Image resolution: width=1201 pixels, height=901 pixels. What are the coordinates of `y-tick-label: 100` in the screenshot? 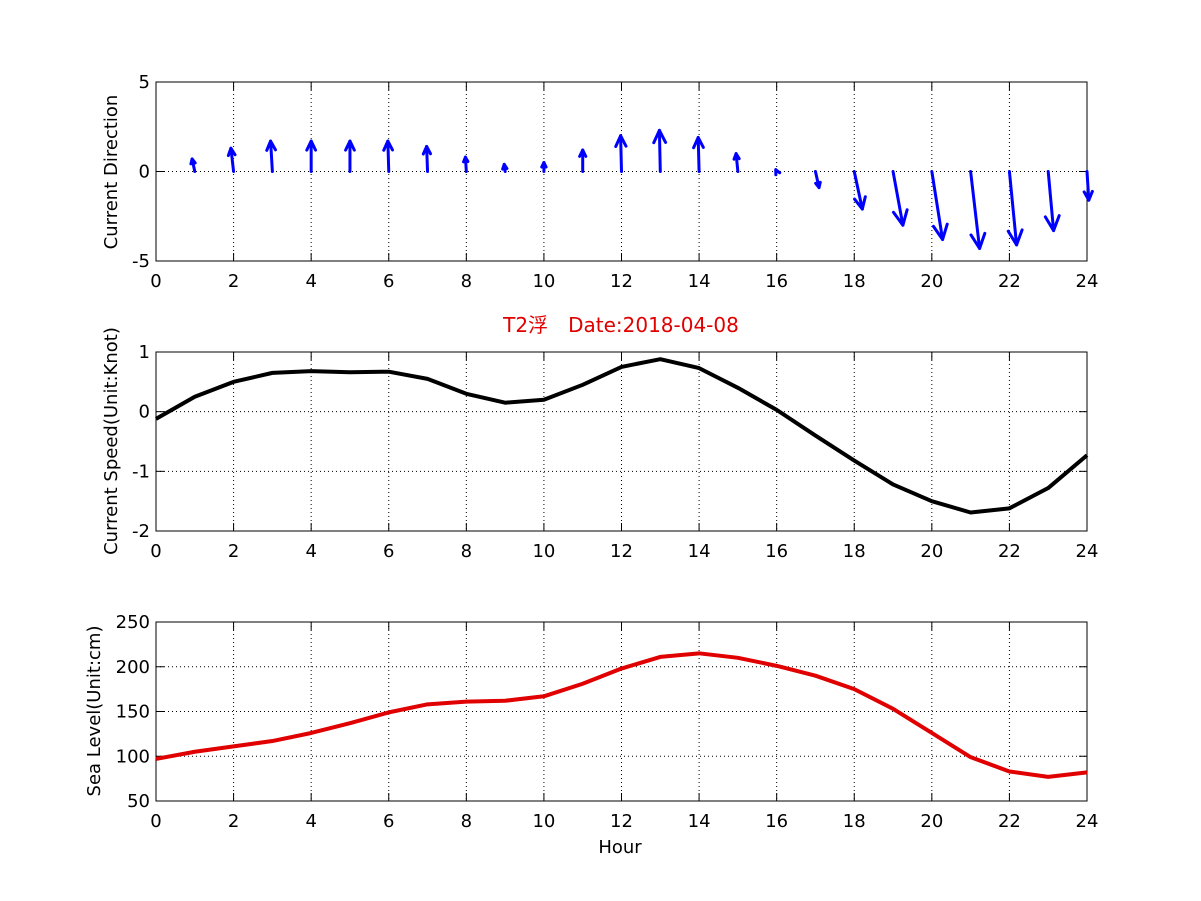 It's located at (133, 756).